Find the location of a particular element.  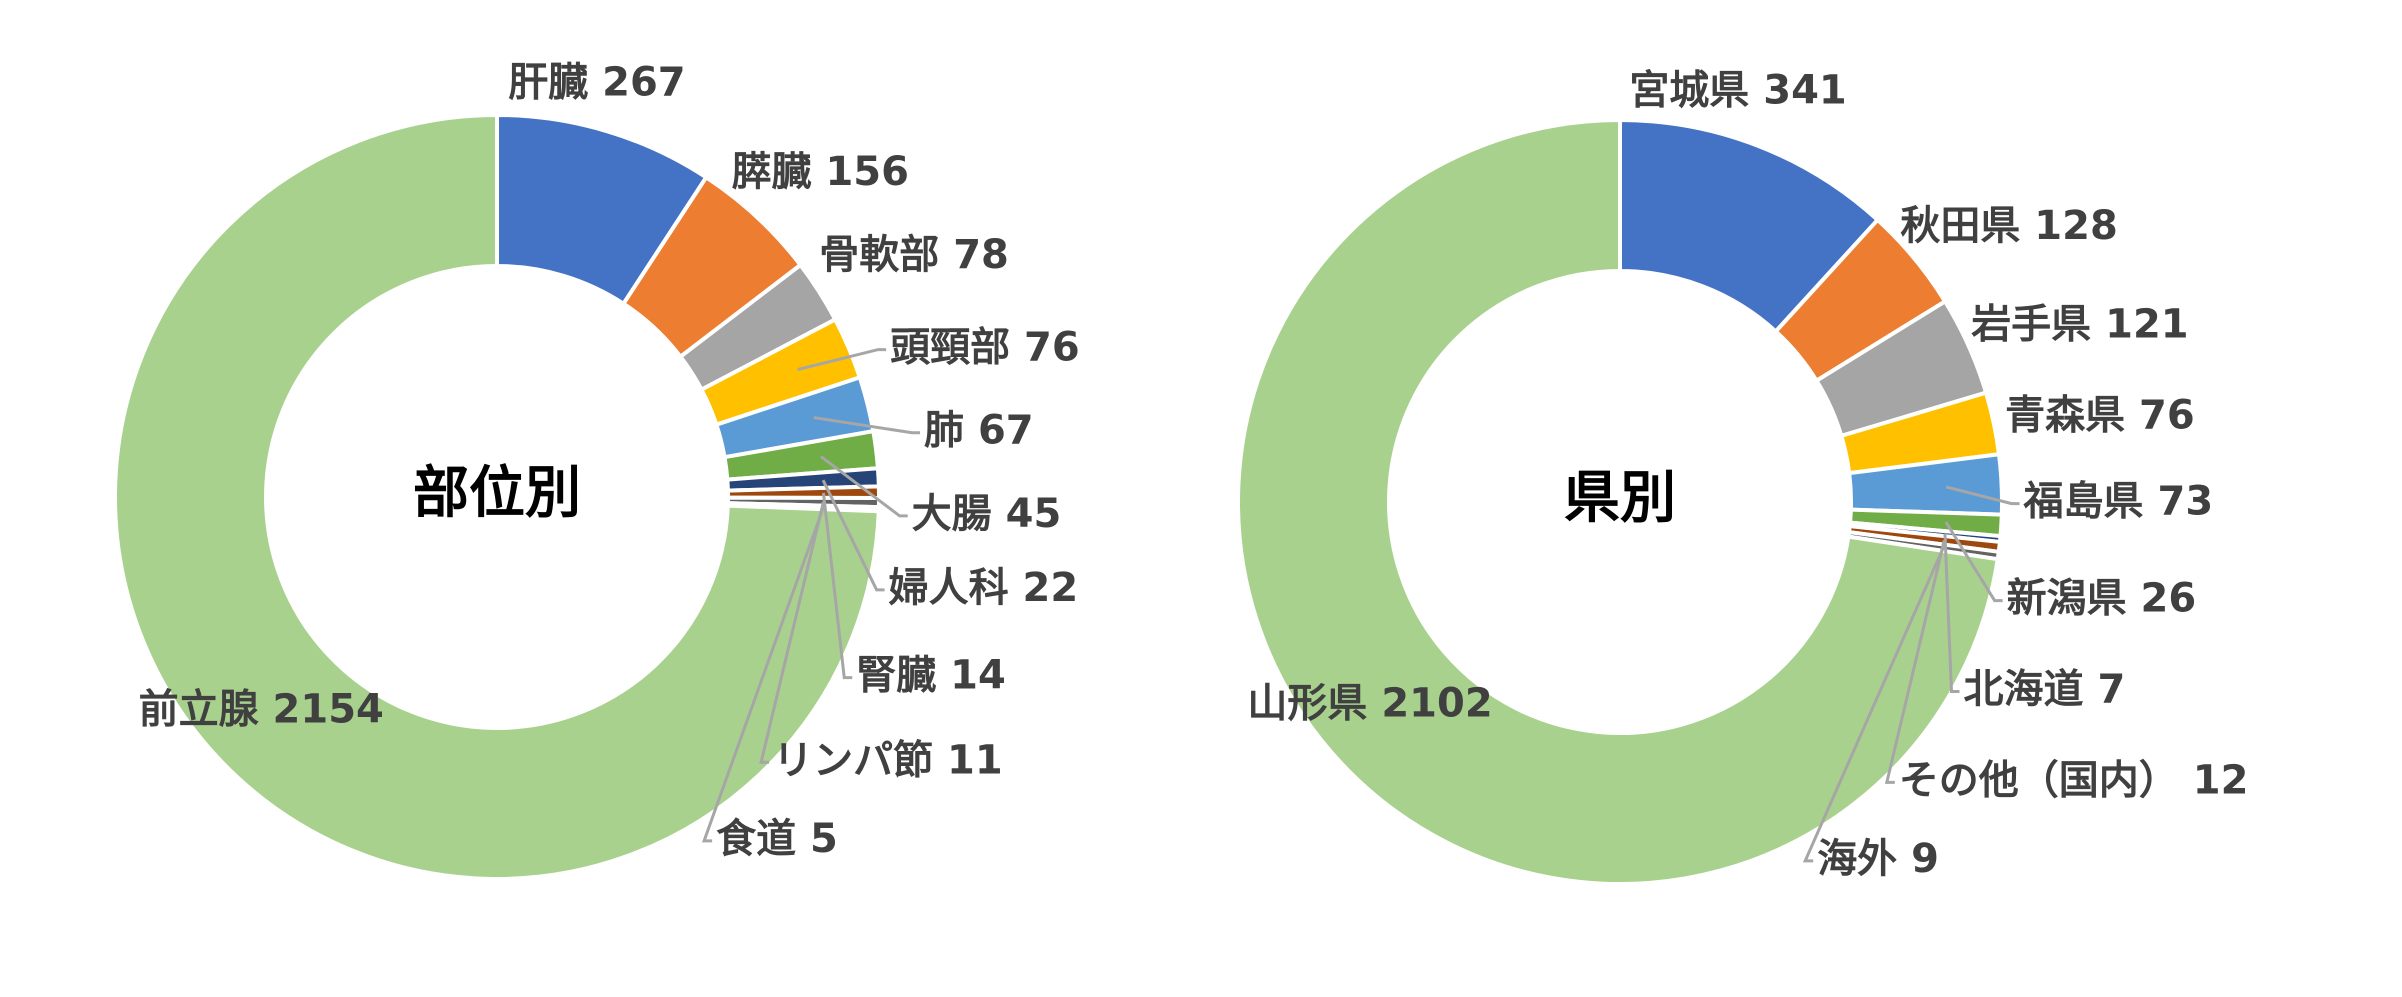

data-label: 食道 5 is located at coordinates (777, 839).